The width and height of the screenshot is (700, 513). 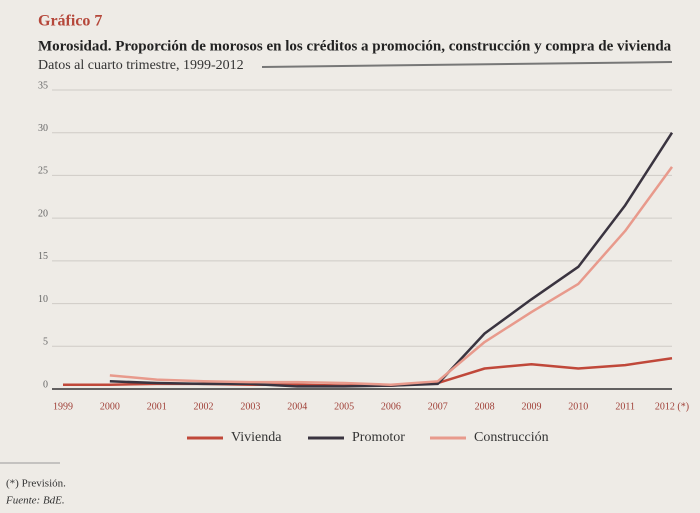 I want to click on x-tick-label: 2012 (*), so click(x=672, y=406).